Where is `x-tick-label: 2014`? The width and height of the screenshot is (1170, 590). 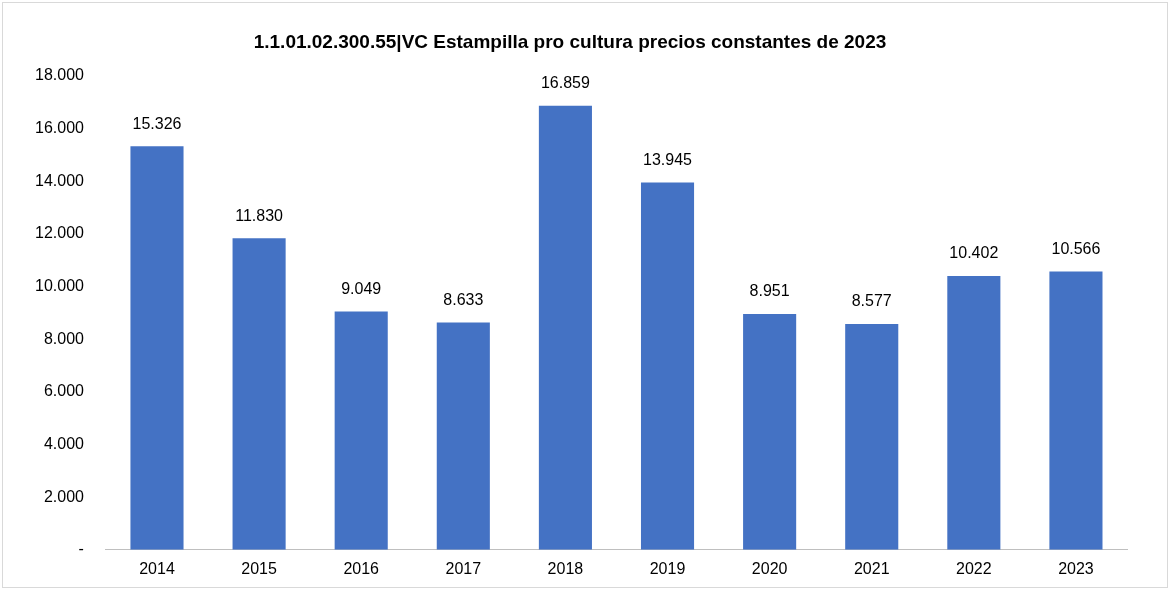 x-tick-label: 2014 is located at coordinates (157, 568).